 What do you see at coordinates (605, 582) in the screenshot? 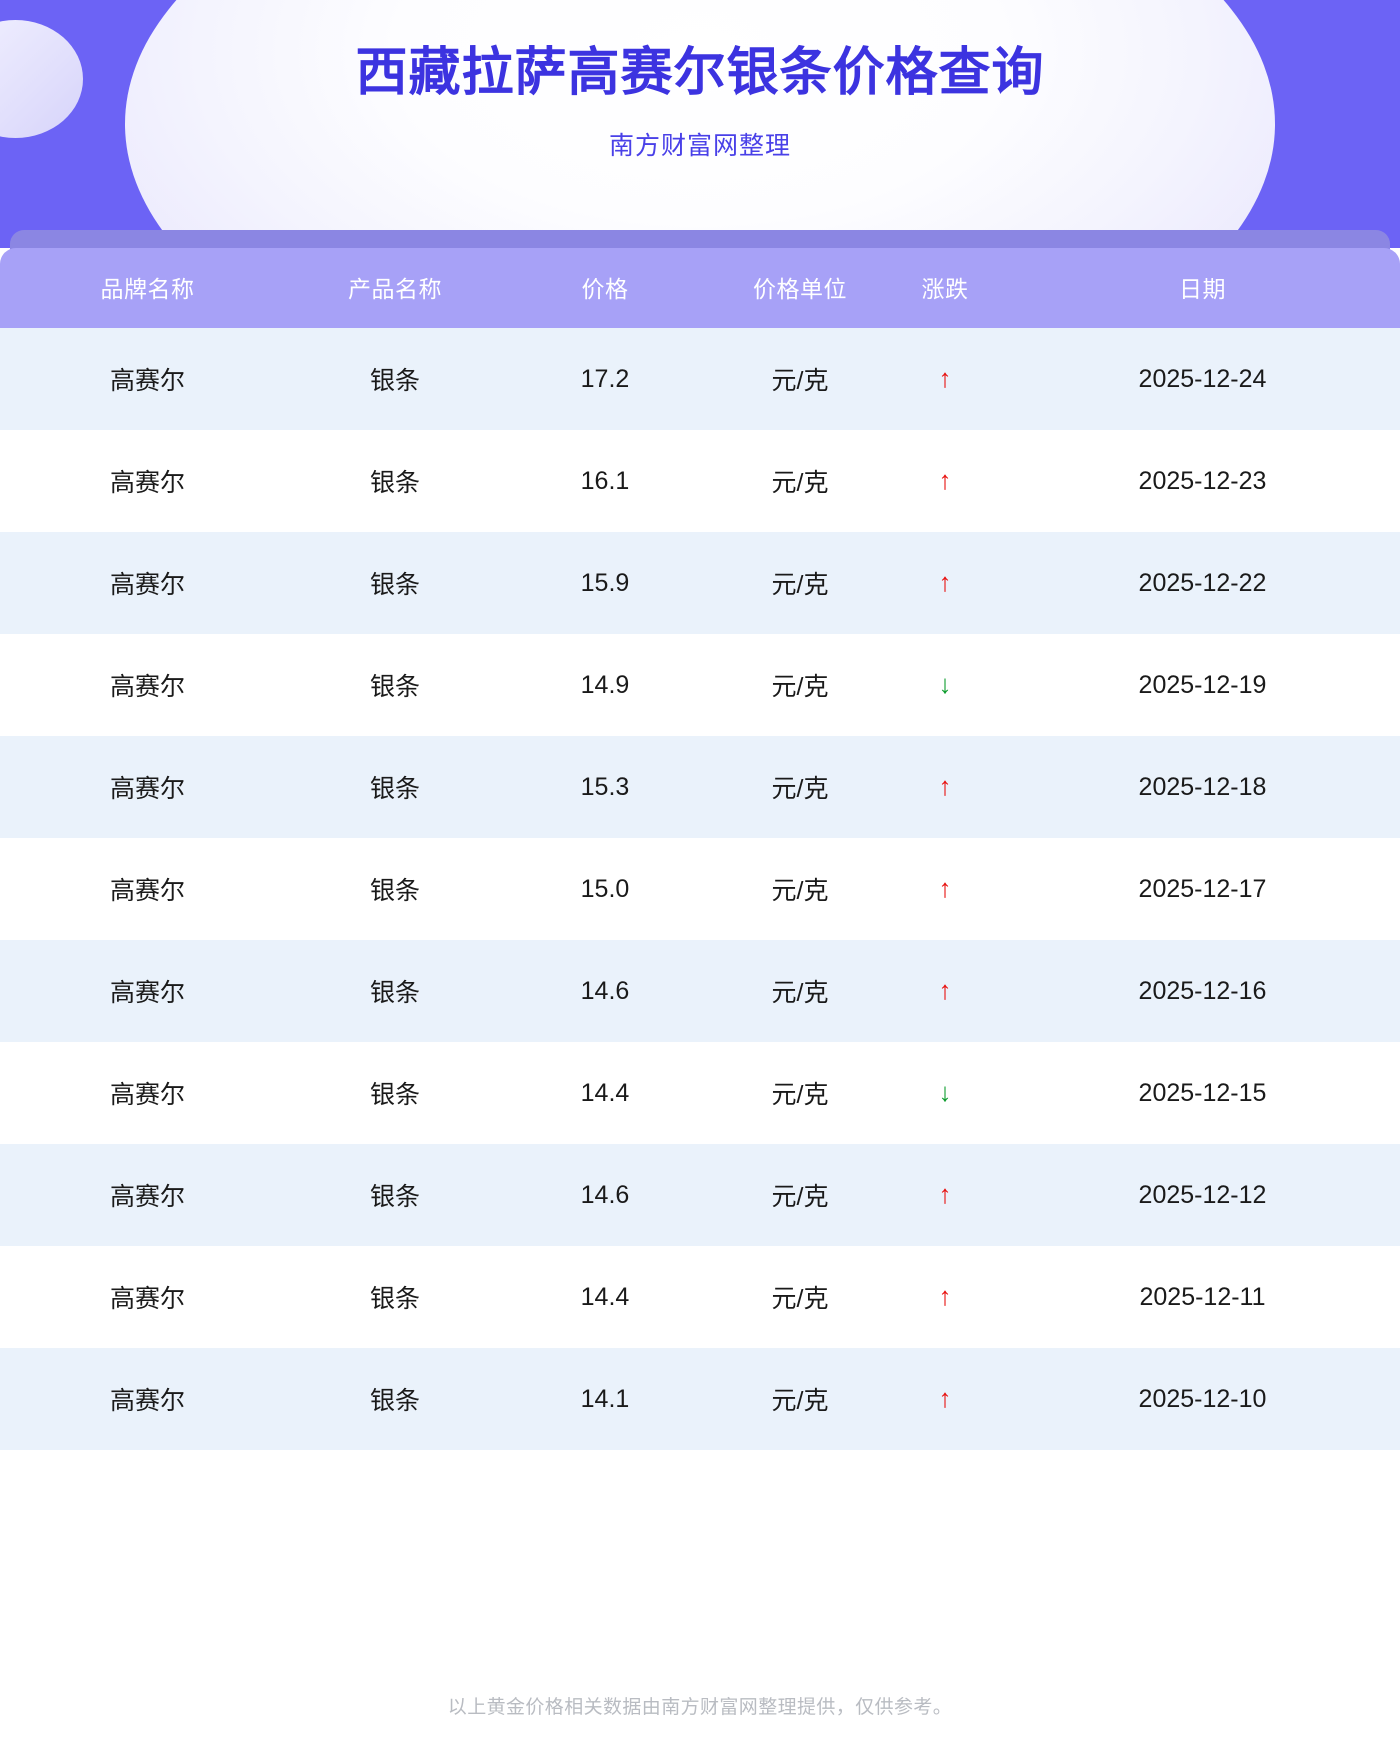
I see `cell-price: 15.9` at bounding box center [605, 582].